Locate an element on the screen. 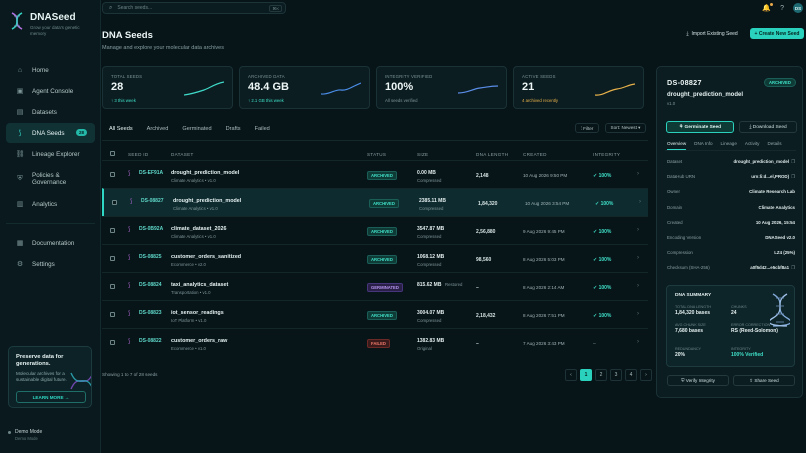 This screenshot has width=806, height=453. create-seed-button: + Create New Seed is located at coordinates (777, 33).